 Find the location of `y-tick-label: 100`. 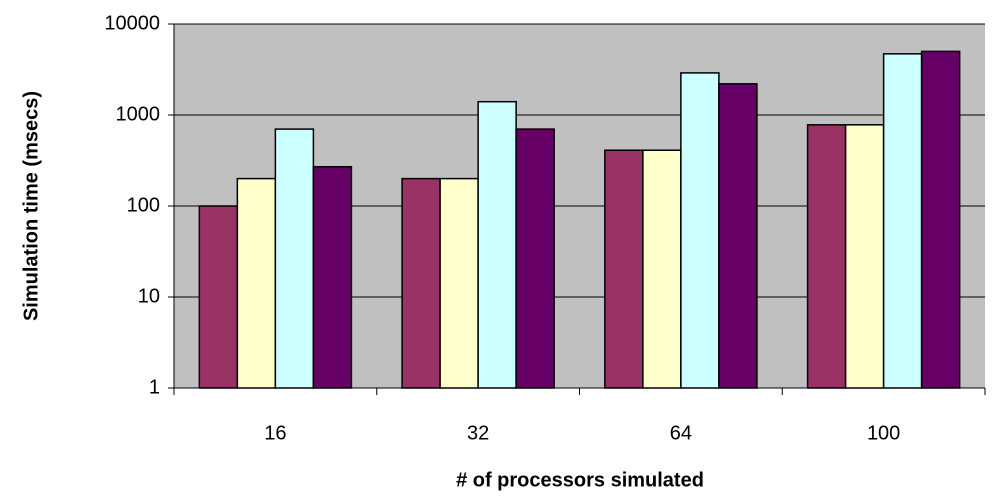

y-tick-label: 100 is located at coordinates (143, 205).